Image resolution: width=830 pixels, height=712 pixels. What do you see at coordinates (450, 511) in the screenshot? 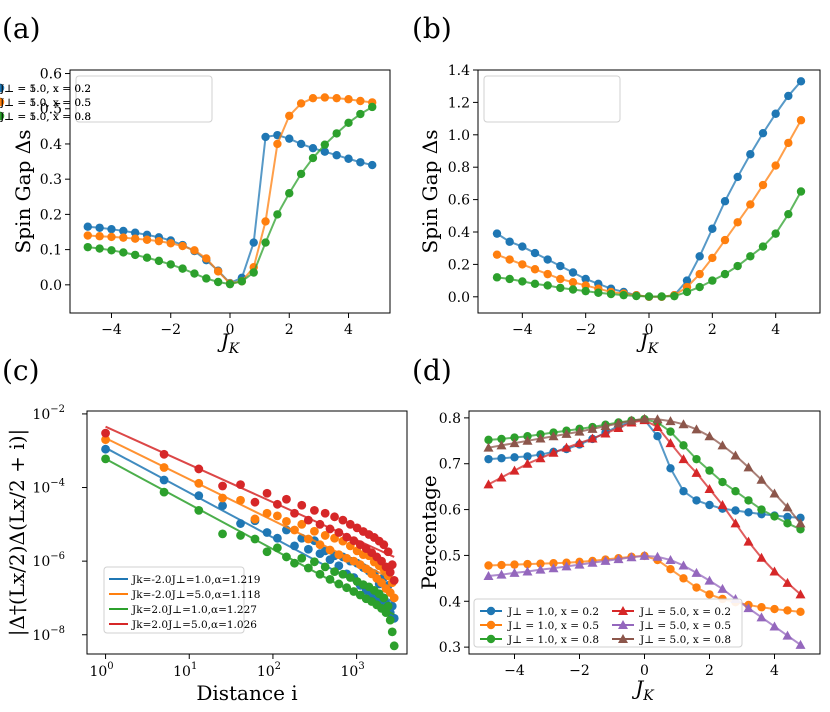
I see `panel-d-ytick-label: 0.6` at bounding box center [450, 511].